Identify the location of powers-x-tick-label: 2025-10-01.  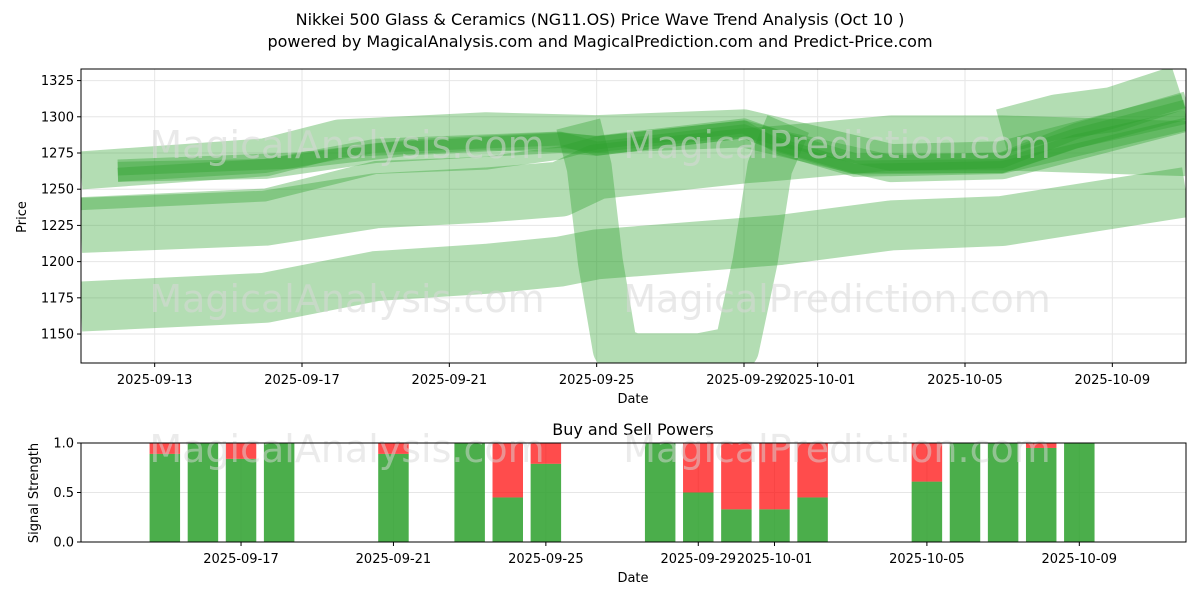
(775, 559).